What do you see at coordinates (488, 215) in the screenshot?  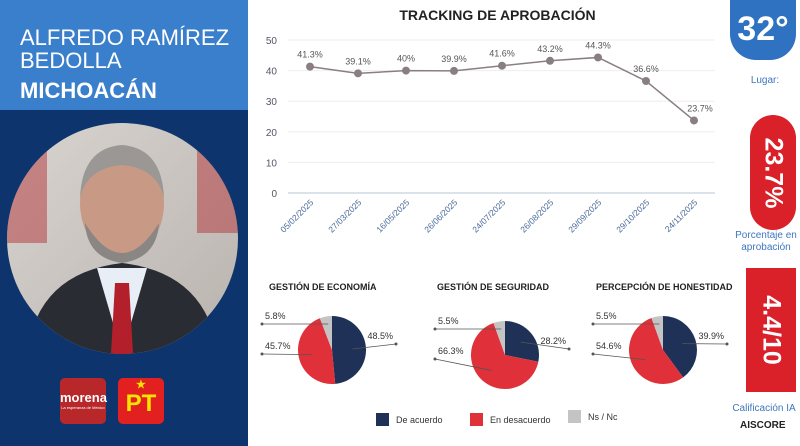 I see `x-tick-label: 24/07/2025` at bounding box center [488, 215].